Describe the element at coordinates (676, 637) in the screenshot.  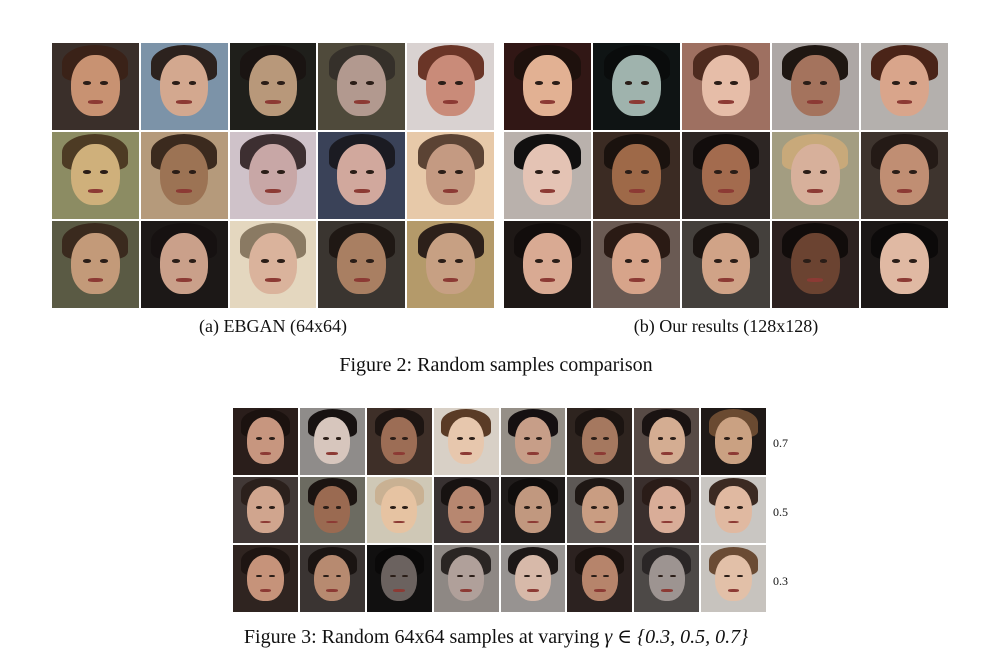
I see `figure-3-caption-math: γ ∈ {0.3, 0.5, 0.7}` at that location.